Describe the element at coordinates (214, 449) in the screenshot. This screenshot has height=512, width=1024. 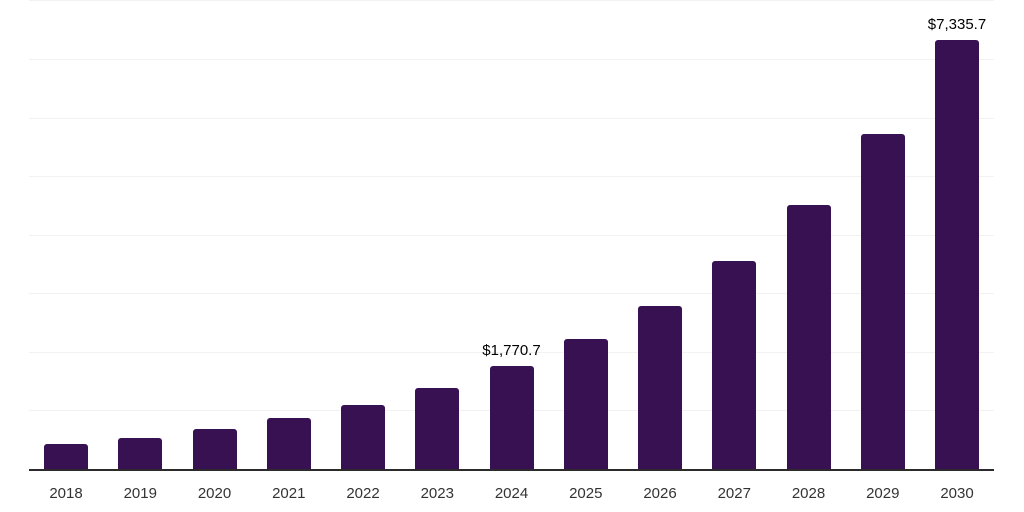
I see `bar-2020` at that location.